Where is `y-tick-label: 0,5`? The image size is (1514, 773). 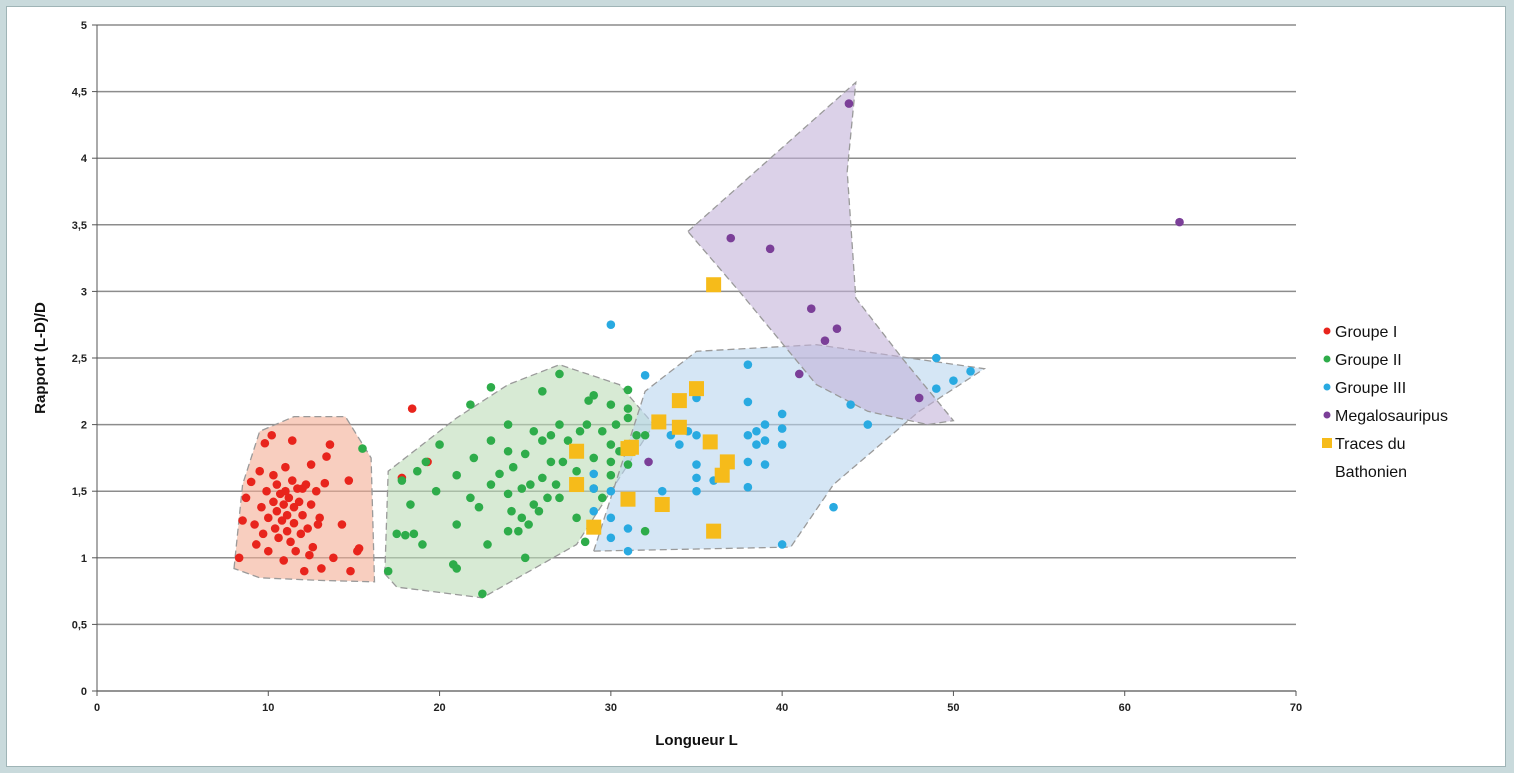
y-tick-label: 0,5 is located at coordinates (79, 625).